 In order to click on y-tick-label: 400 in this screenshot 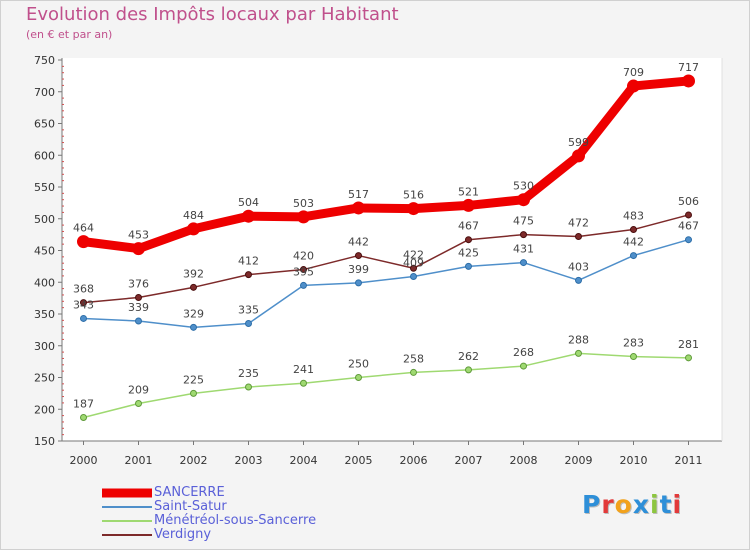, I will do `click(44, 282)`.